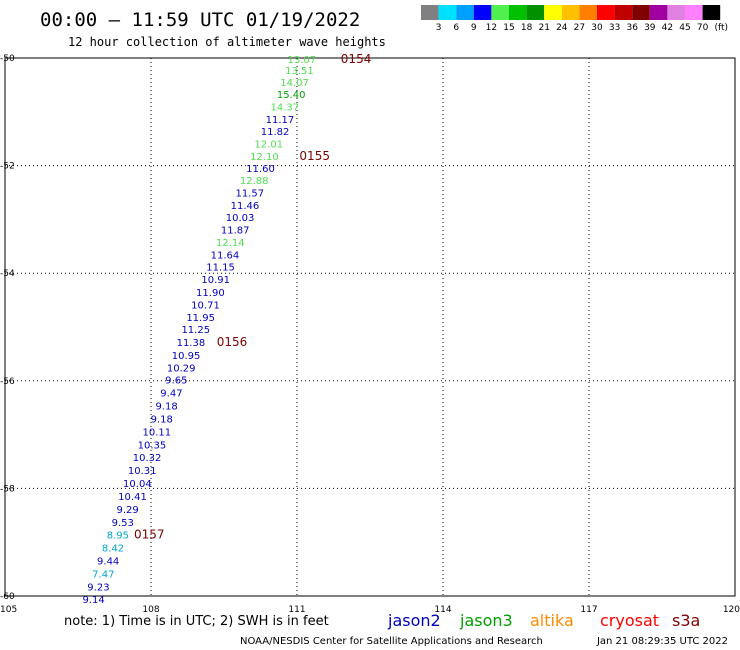  I want to click on y-tick-label: -50, so click(7, 59).